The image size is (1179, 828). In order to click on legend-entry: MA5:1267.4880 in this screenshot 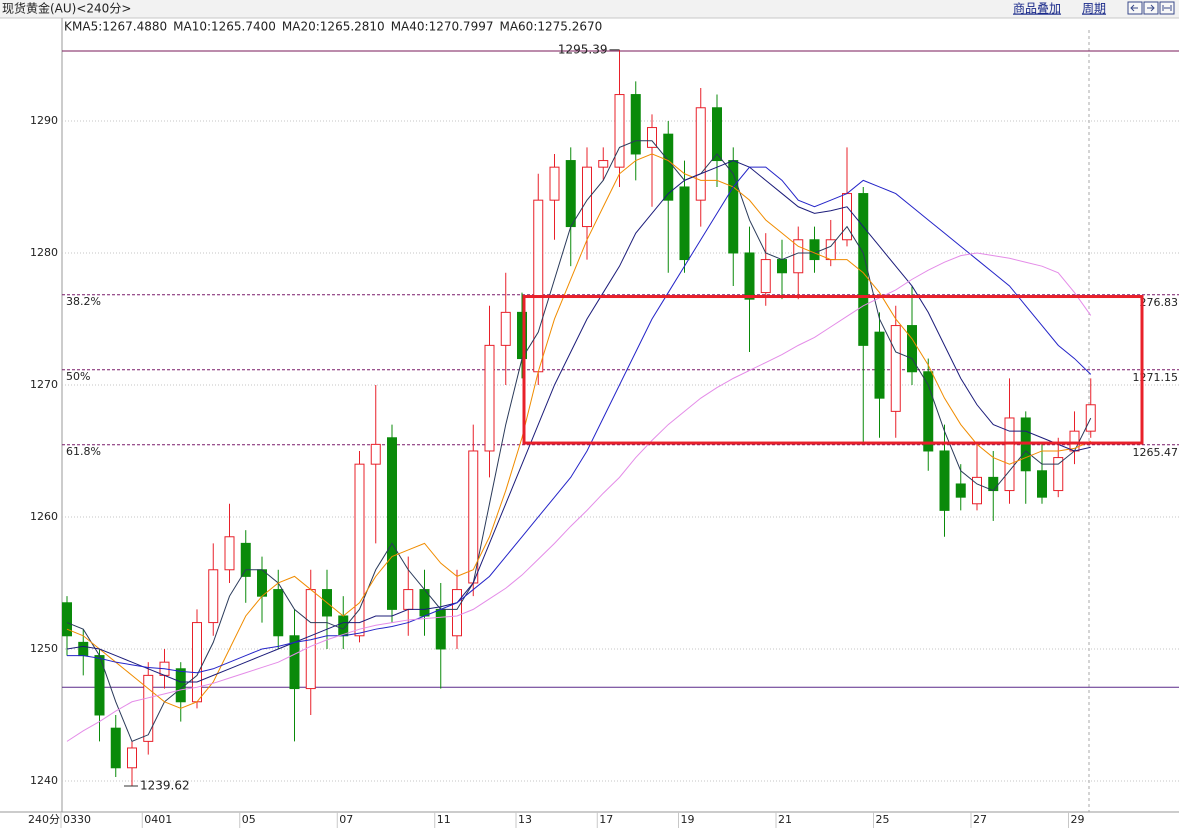, I will do `click(119, 27)`.